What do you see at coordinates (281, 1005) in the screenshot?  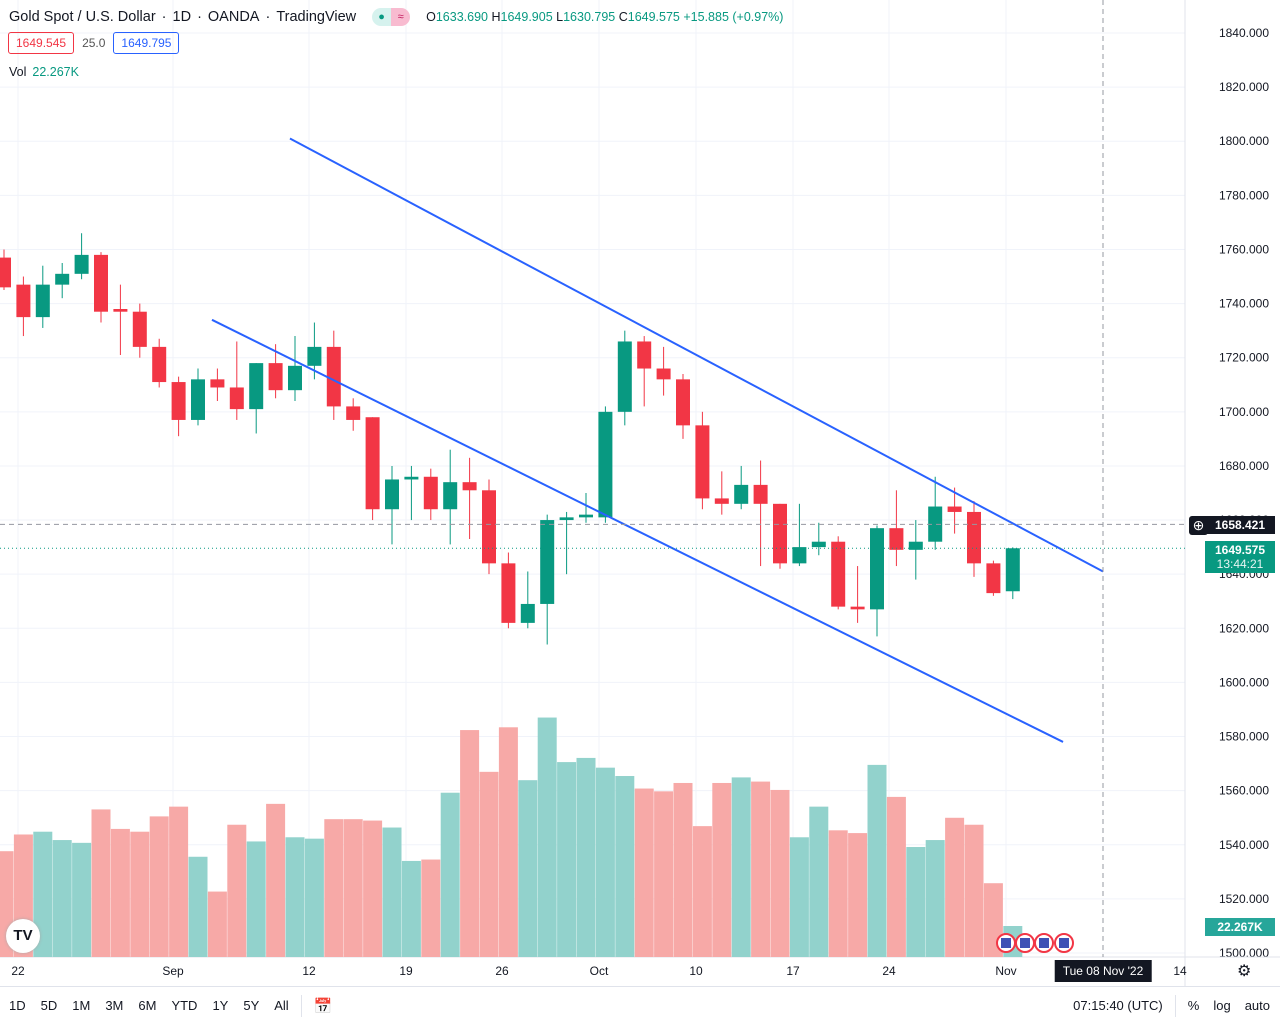 I see `range-all: All` at bounding box center [281, 1005].